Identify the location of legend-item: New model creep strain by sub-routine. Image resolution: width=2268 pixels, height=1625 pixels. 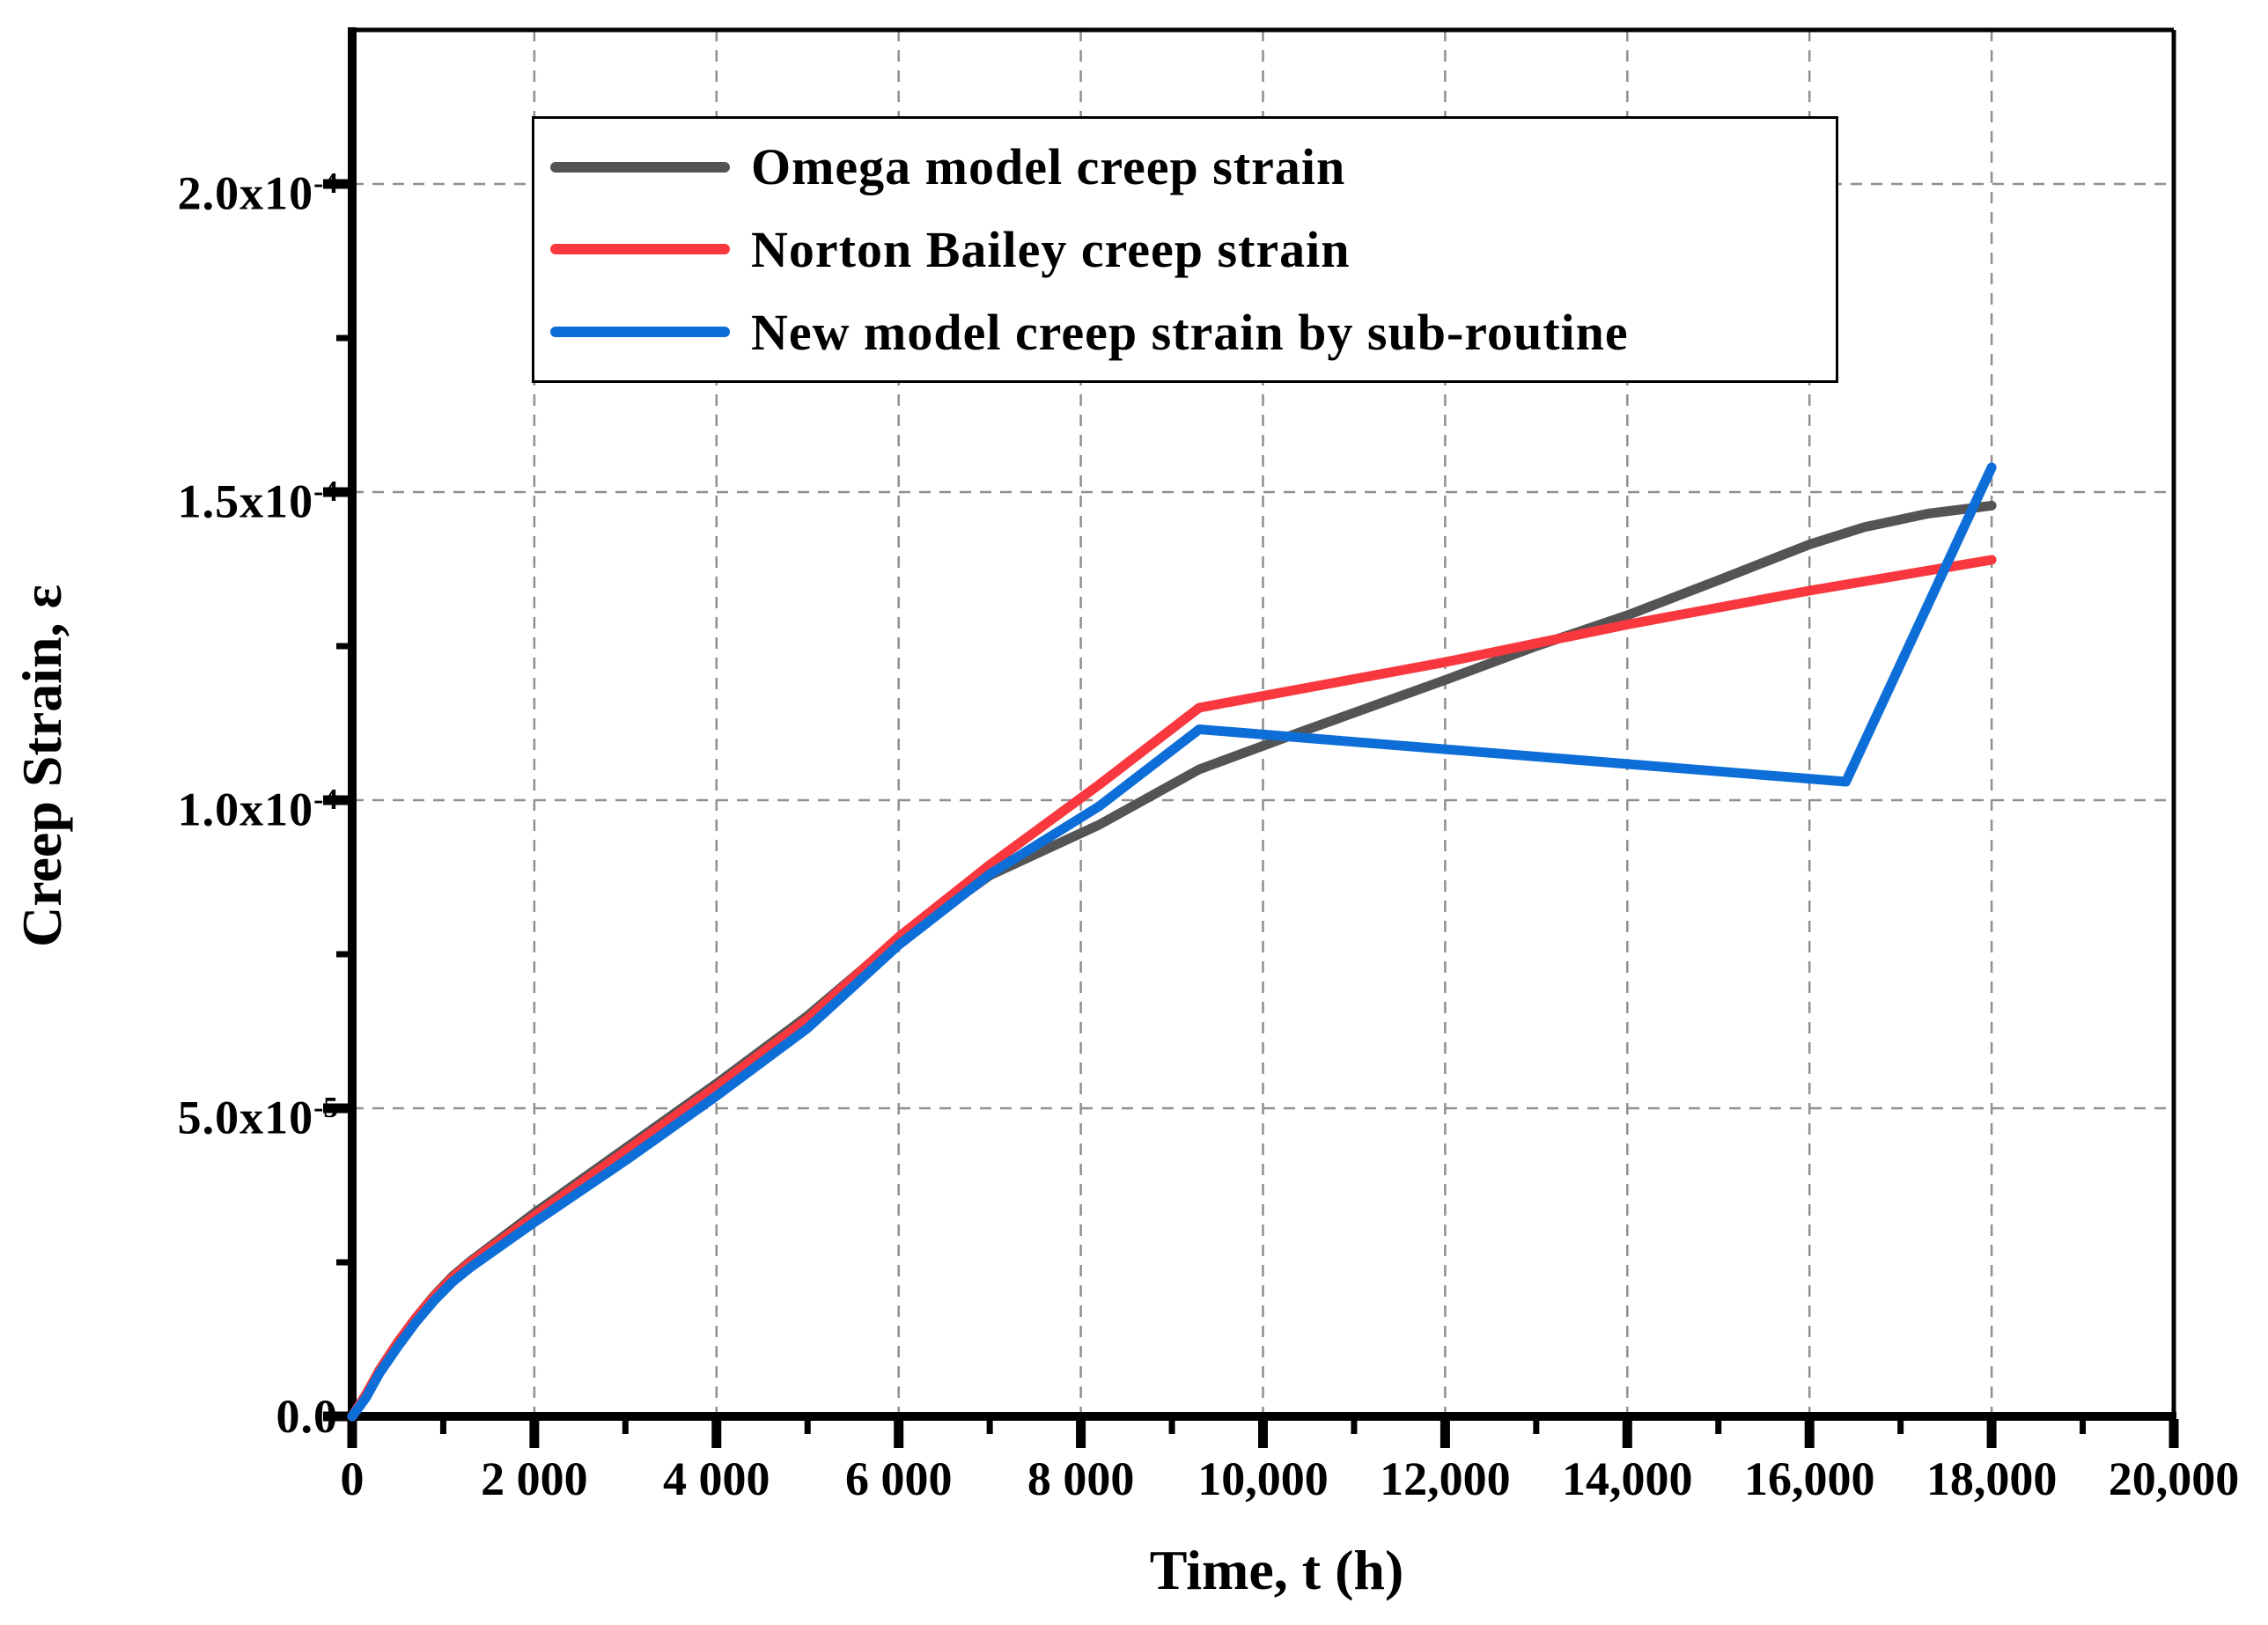
(1185, 332).